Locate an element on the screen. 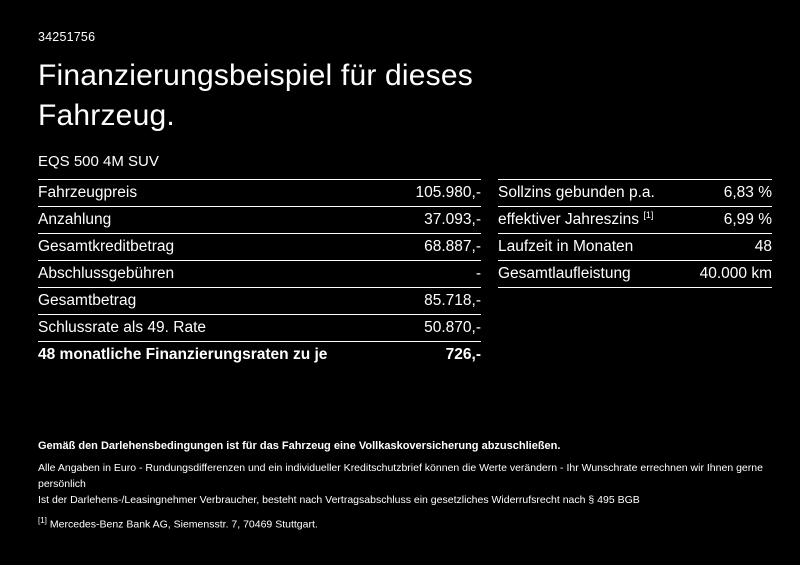  row-label: Fahrzeugpreis is located at coordinates (88, 192).